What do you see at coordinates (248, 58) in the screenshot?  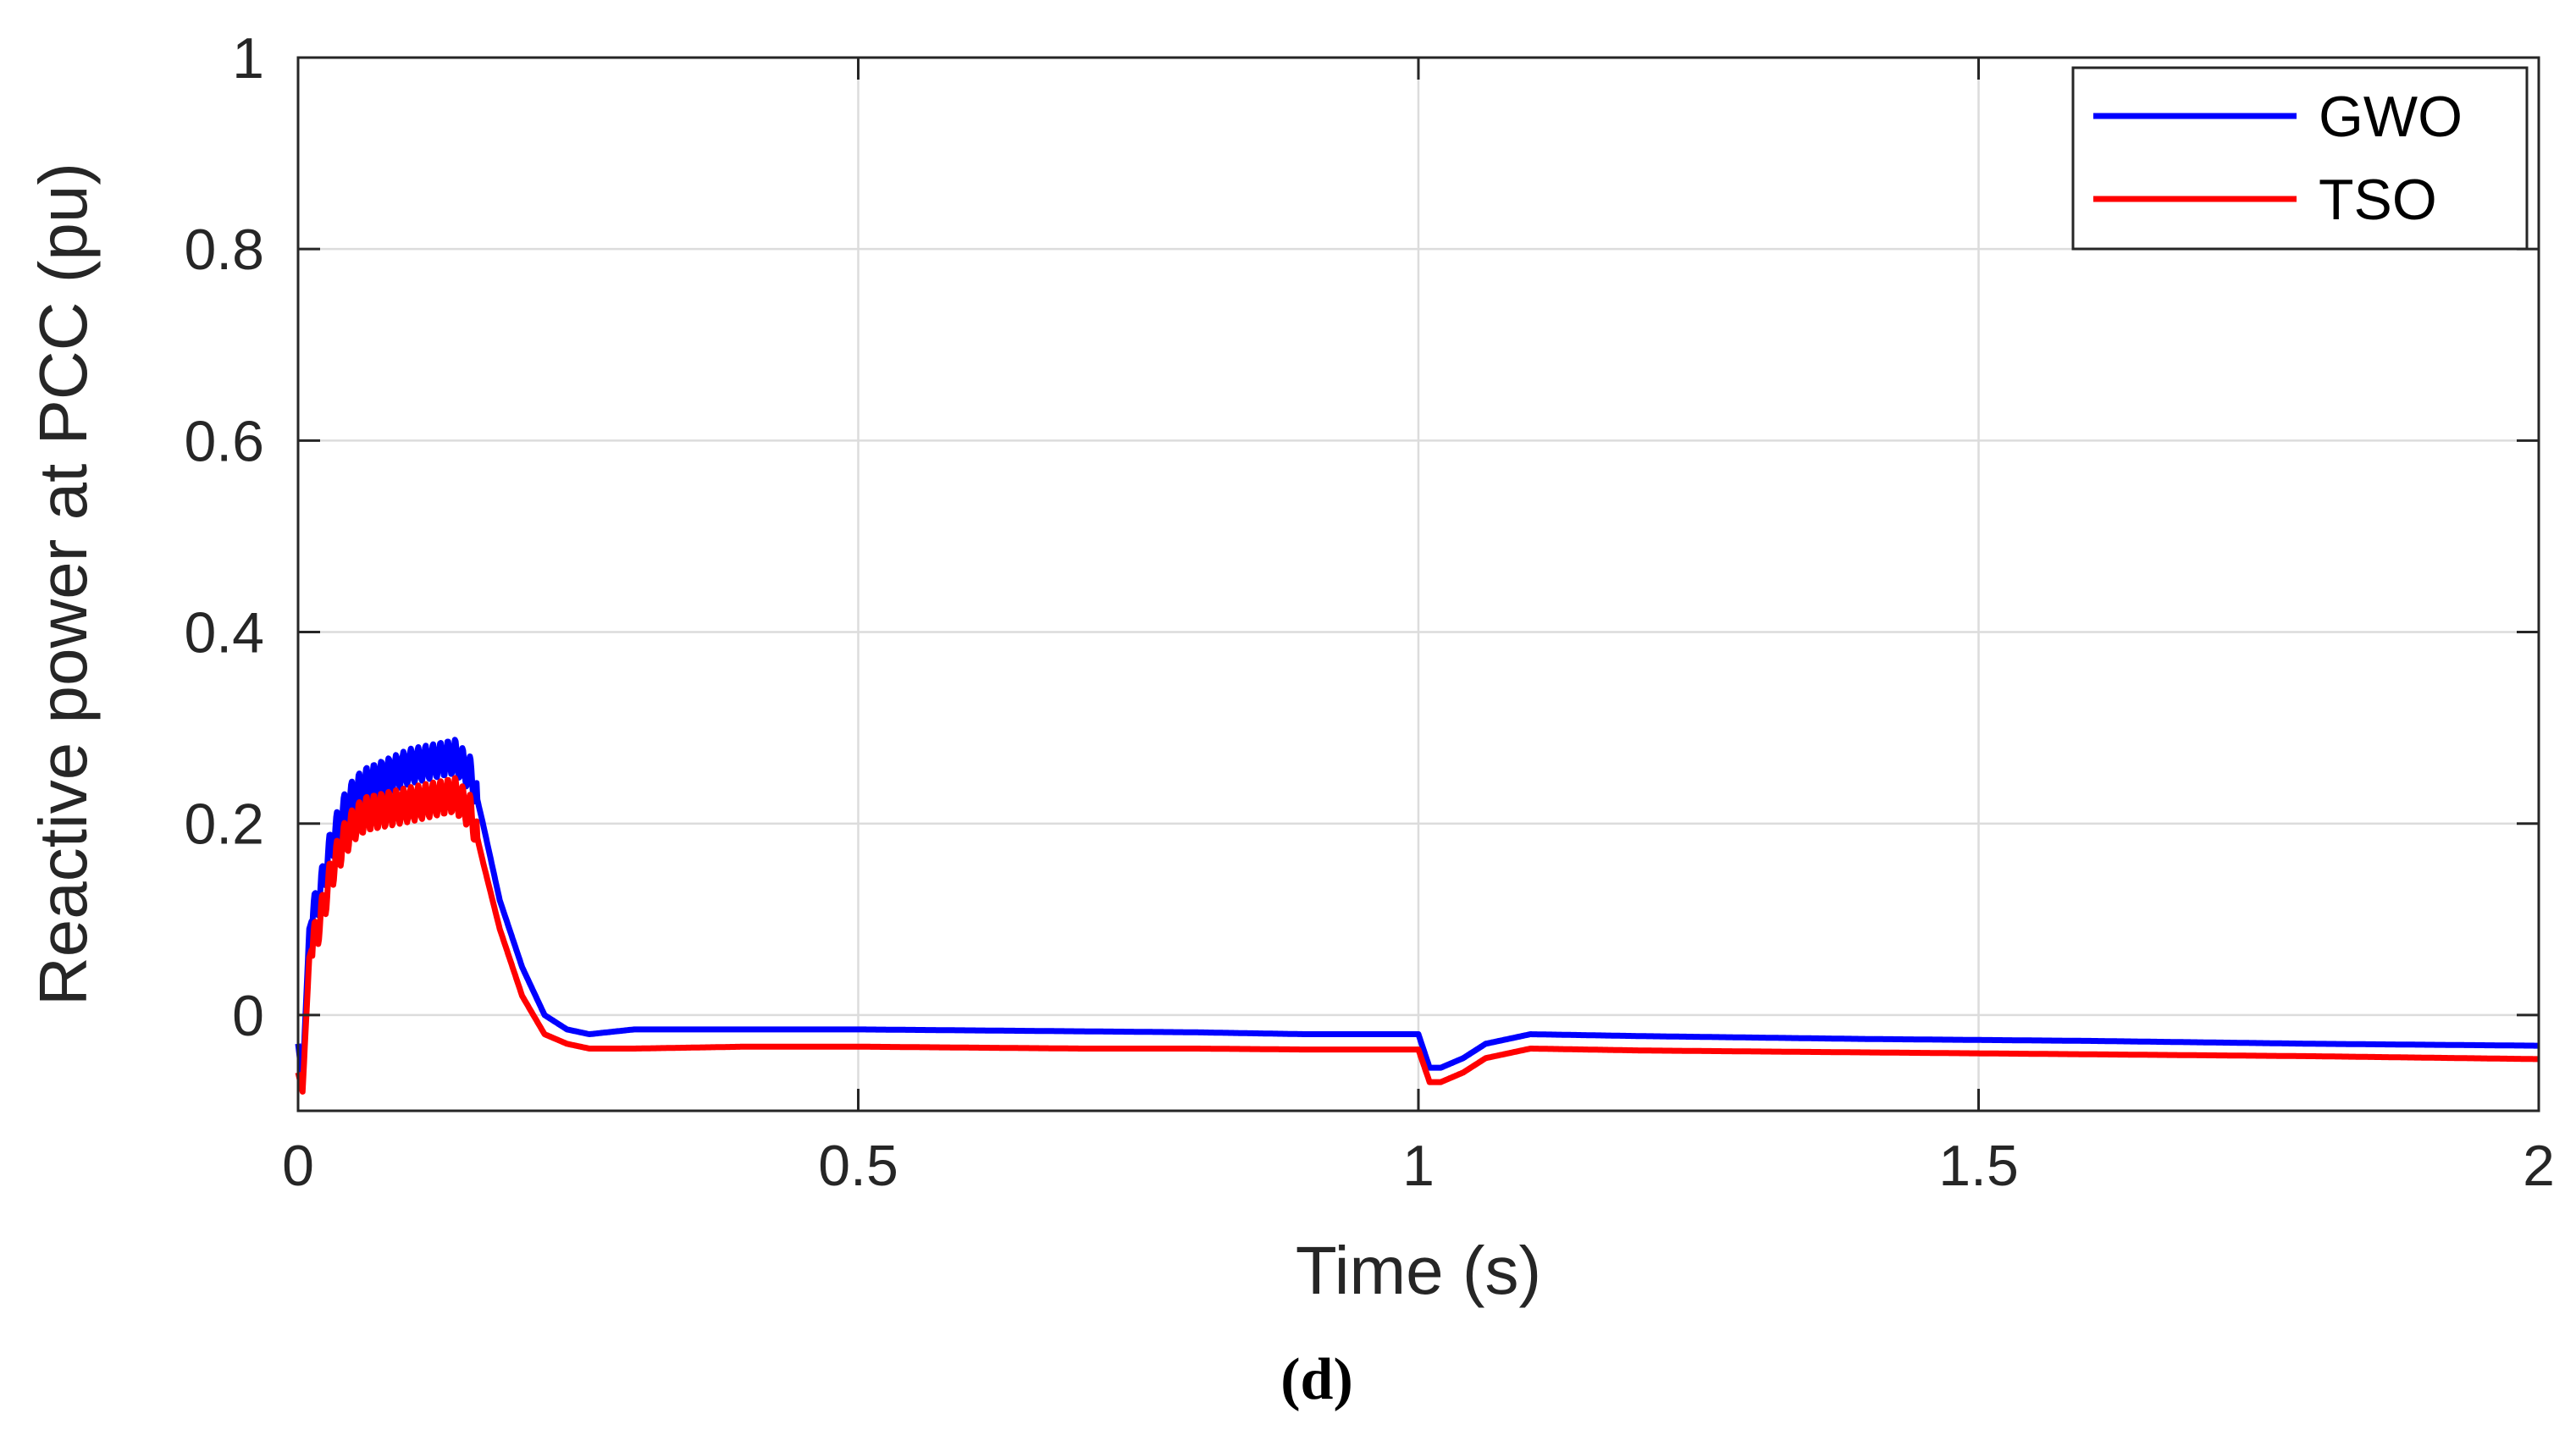 I see `y-tick-label: 1` at bounding box center [248, 58].